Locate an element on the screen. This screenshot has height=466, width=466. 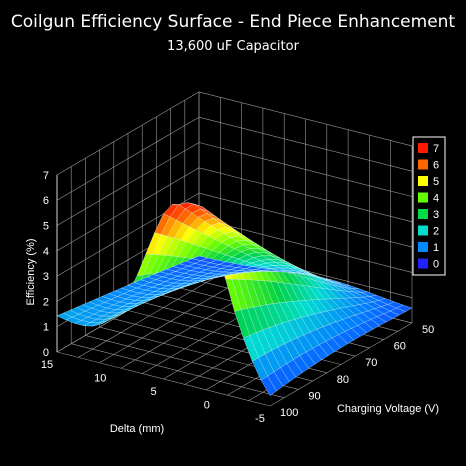
z-tick-label: 0 is located at coordinates (46, 353).